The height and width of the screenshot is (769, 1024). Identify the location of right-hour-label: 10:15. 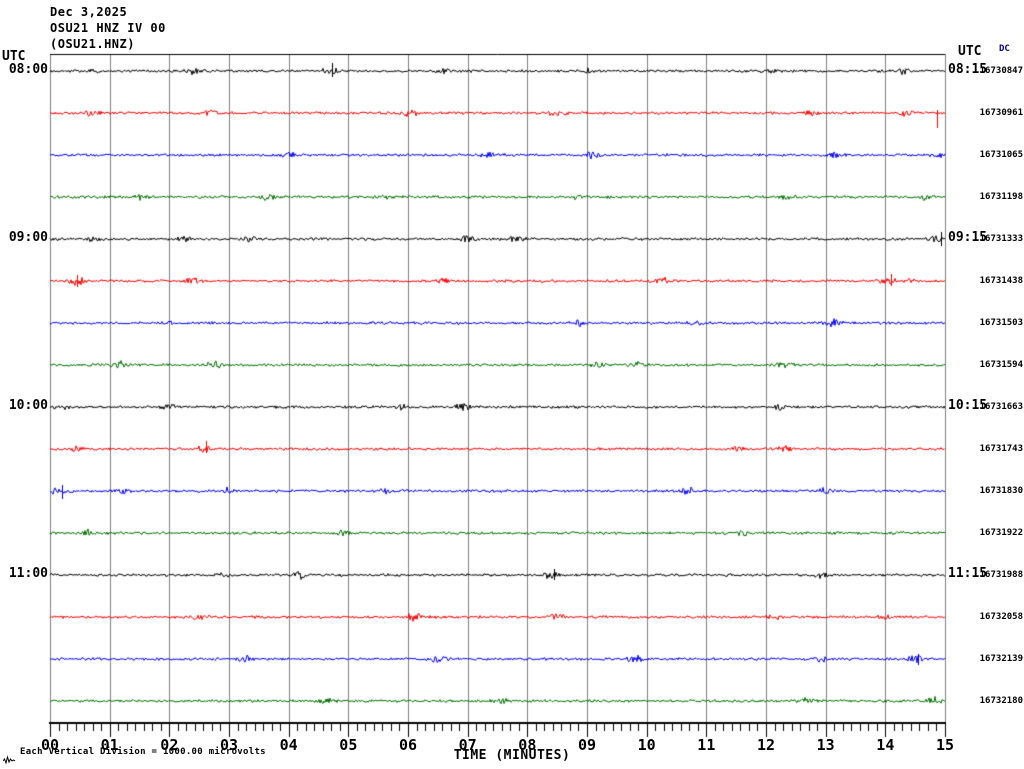
(968, 405).